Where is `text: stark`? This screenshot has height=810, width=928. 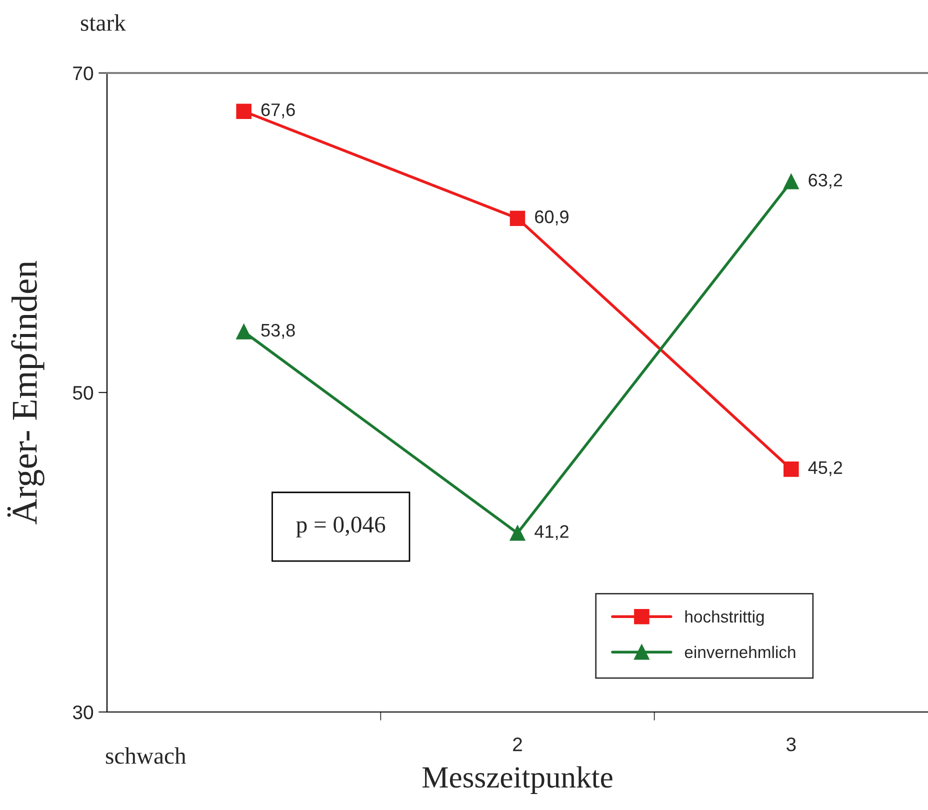
text: stark is located at coordinates (103, 22).